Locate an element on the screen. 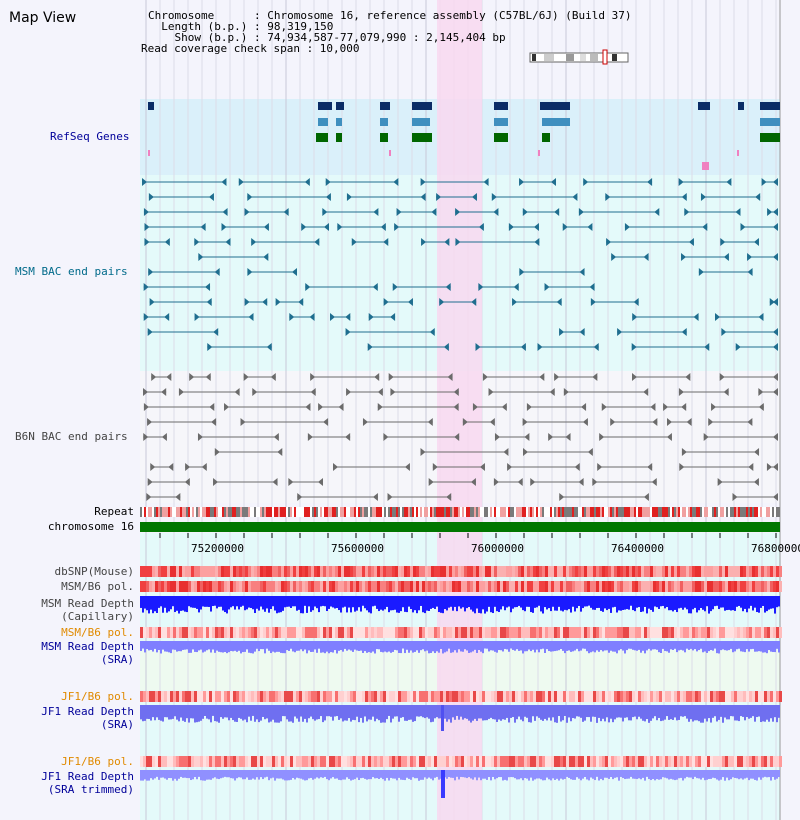  refseq-label: RefSeq Genes is located at coordinates (90, 136).